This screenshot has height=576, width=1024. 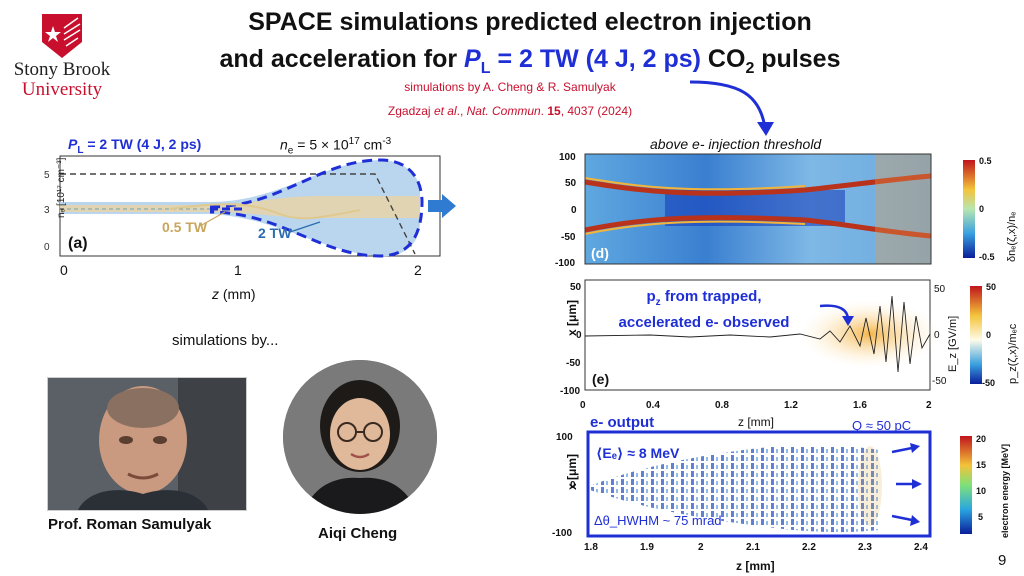 What do you see at coordinates (567, 157) in the screenshot?
I see `panel-d-ytick-100: 100` at bounding box center [567, 157].